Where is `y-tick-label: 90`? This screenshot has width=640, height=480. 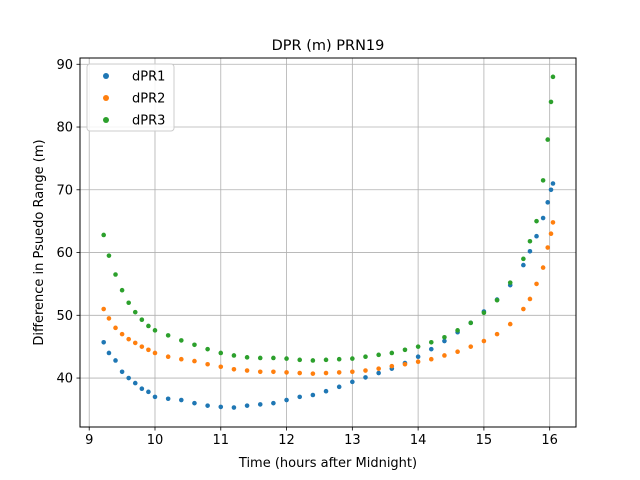
y-tick-label: 90 is located at coordinates (64, 65).